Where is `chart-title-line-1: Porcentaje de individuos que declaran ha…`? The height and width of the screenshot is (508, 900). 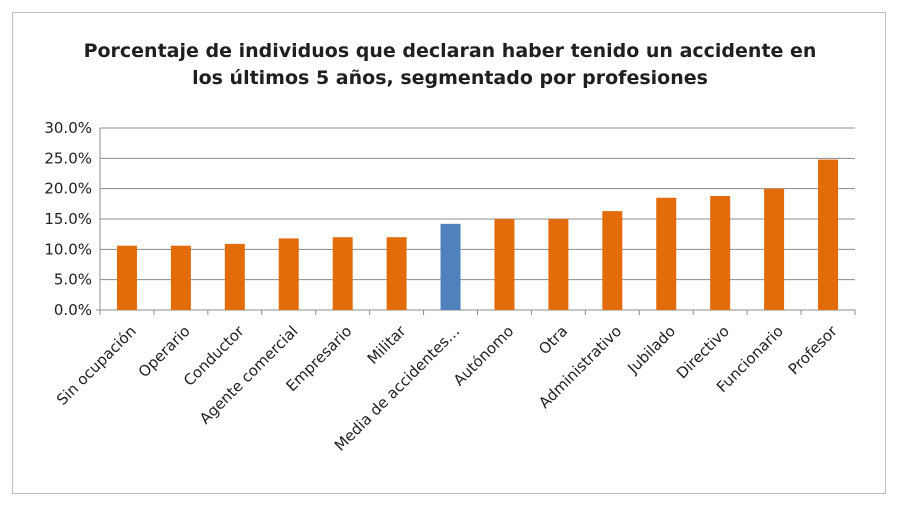 chart-title-line-1: Porcentaje de individuos que declaran ha… is located at coordinates (450, 51).